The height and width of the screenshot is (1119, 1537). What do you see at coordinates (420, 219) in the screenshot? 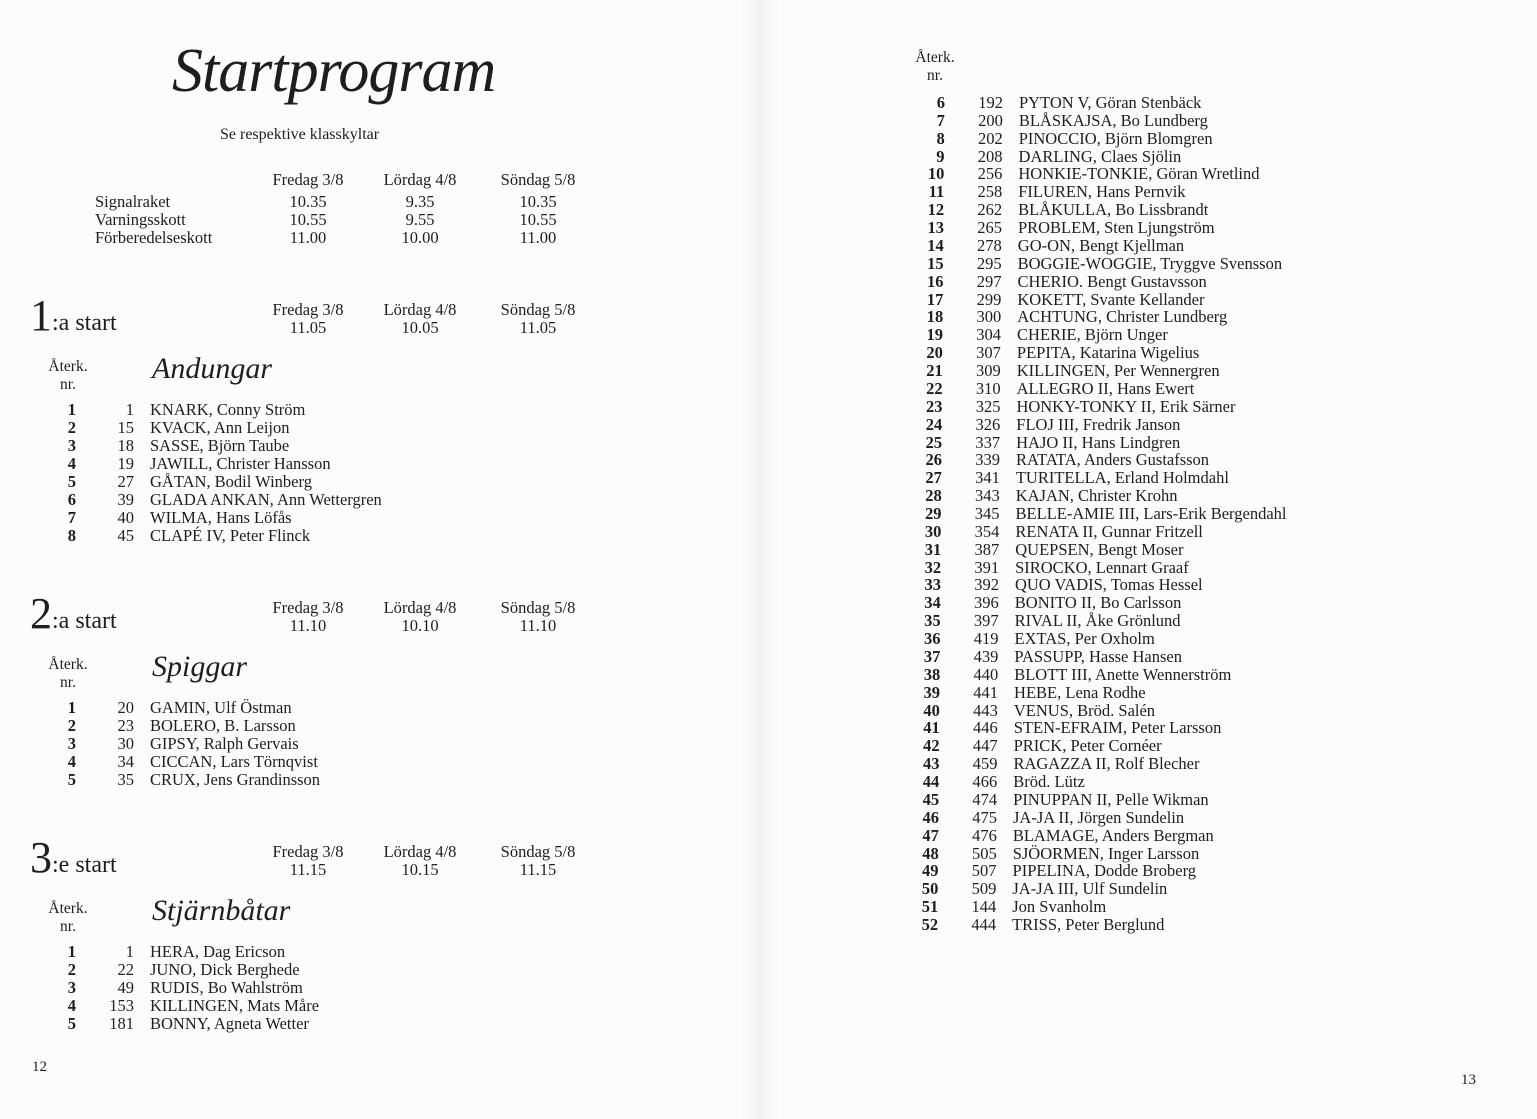
I see `signal-time: 9.55` at bounding box center [420, 219].